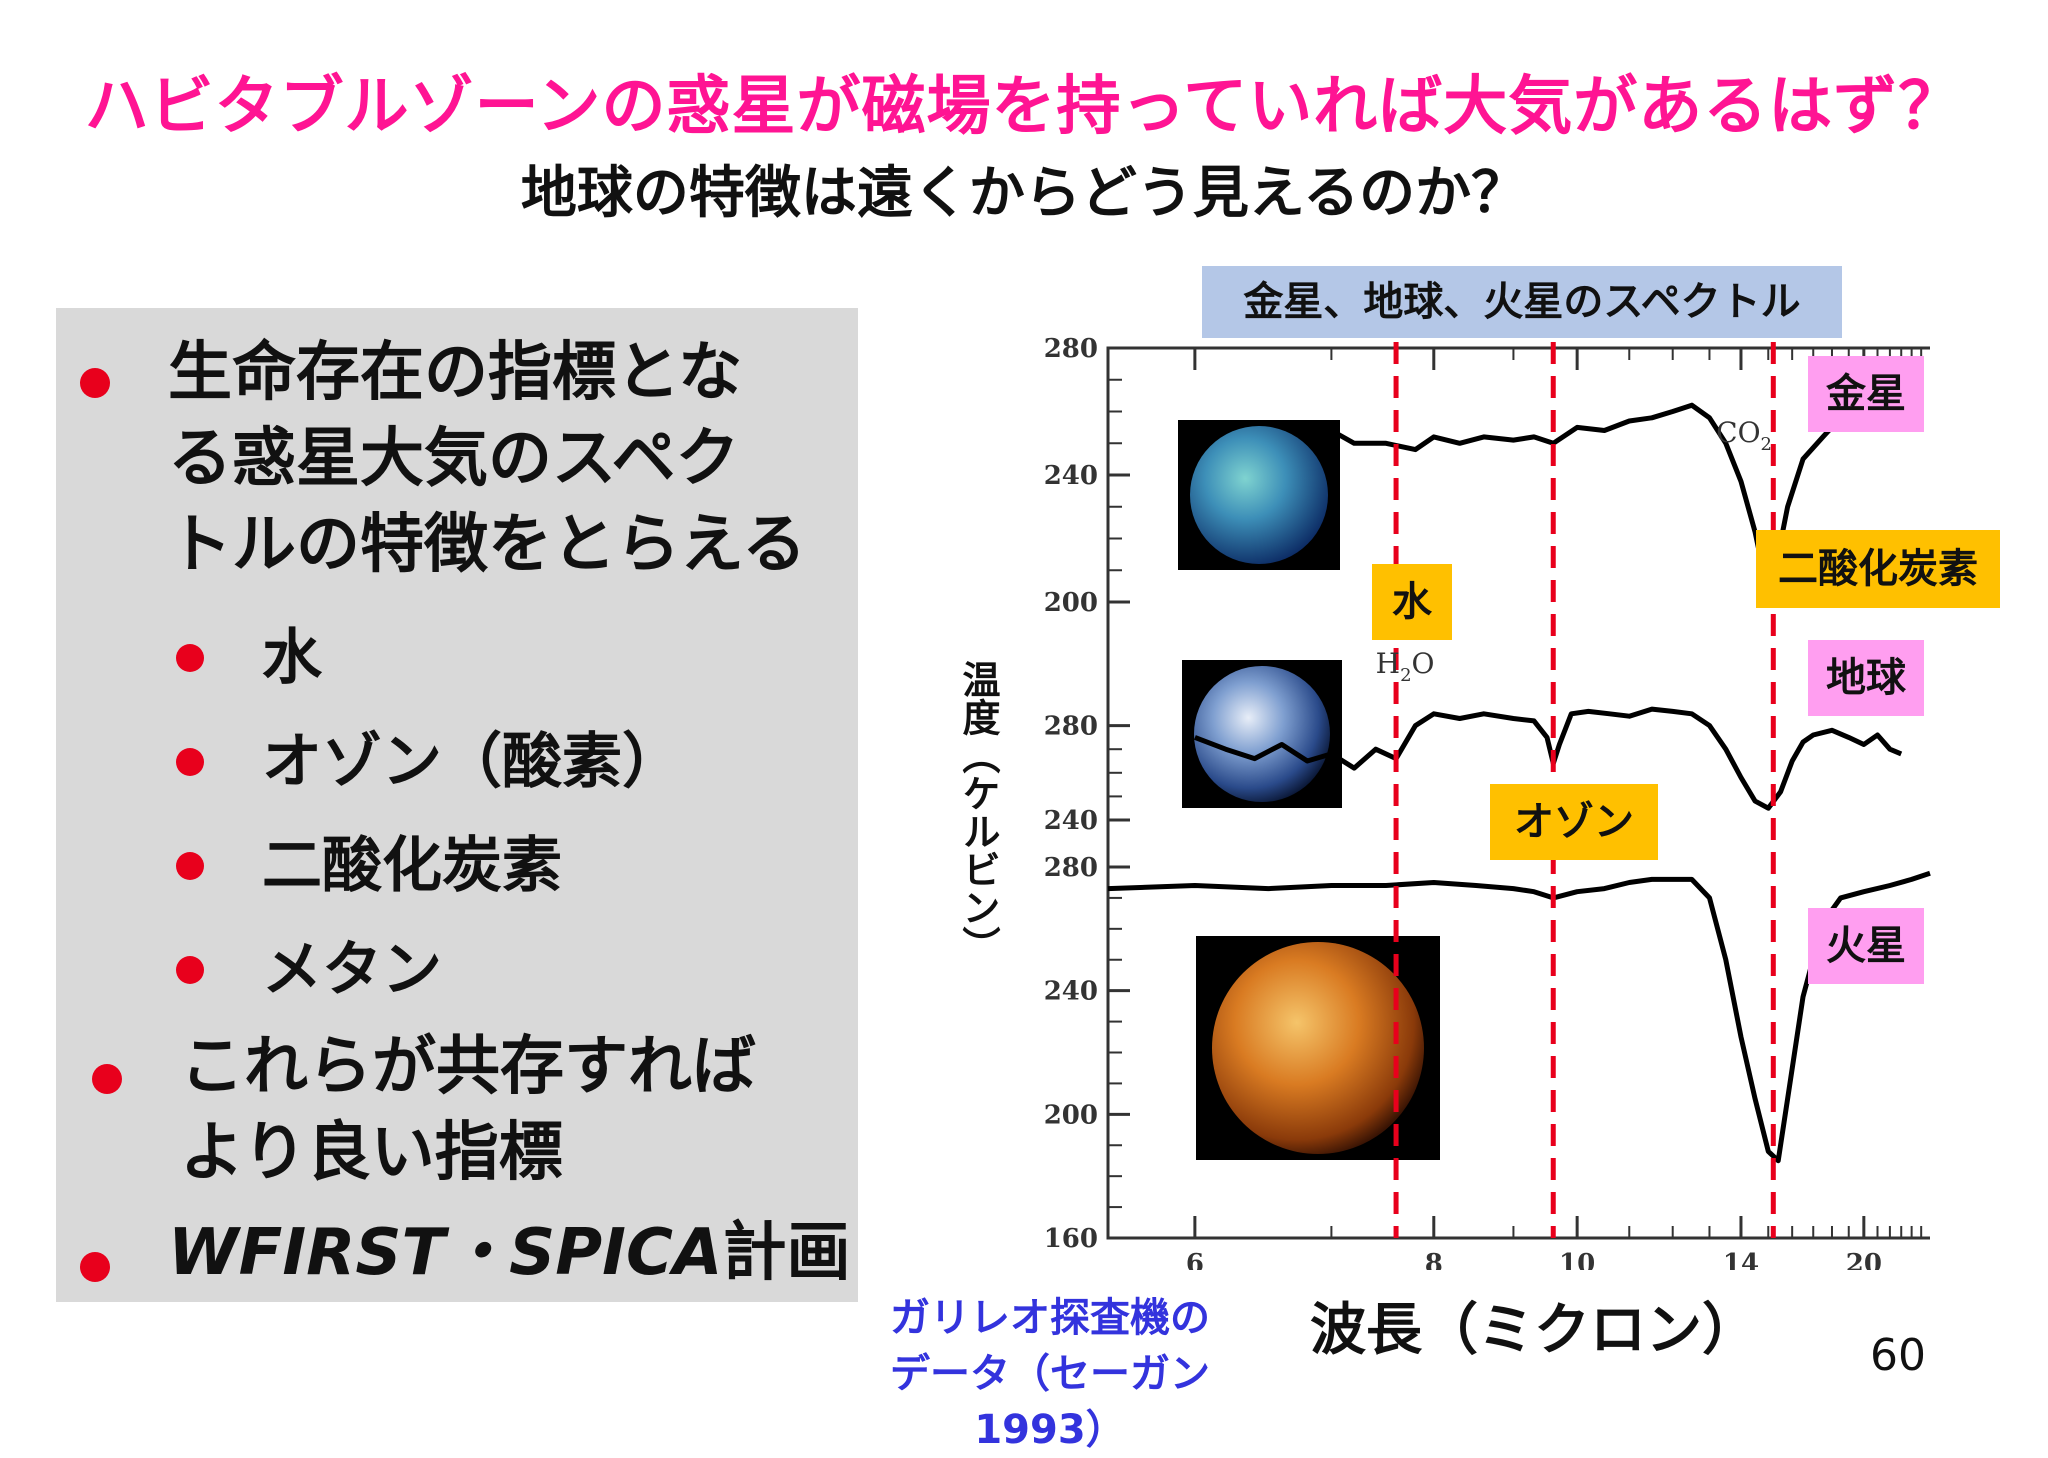 Image resolution: width=2048 pixels, height=1458 pixels. What do you see at coordinates (1864, 1259) in the screenshot?
I see `x-tick-label: 20` at bounding box center [1864, 1259].